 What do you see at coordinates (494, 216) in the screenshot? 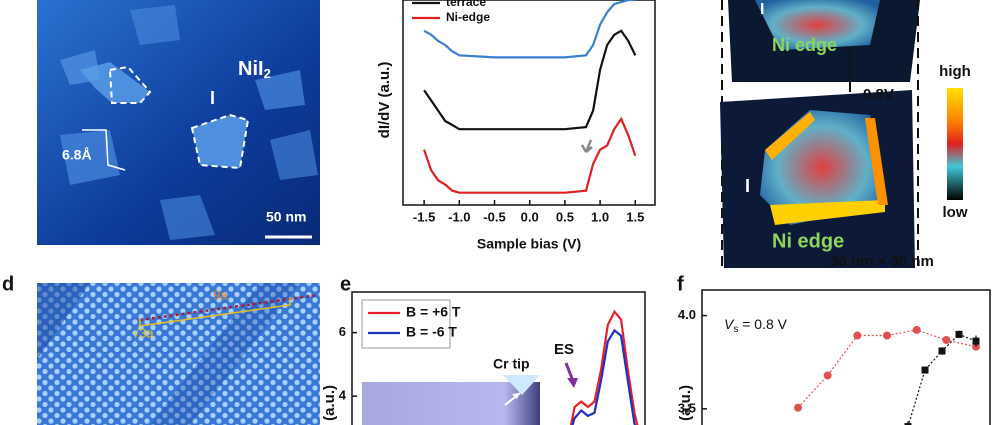
I see `x-tick-label: -0.5` at bounding box center [494, 216].